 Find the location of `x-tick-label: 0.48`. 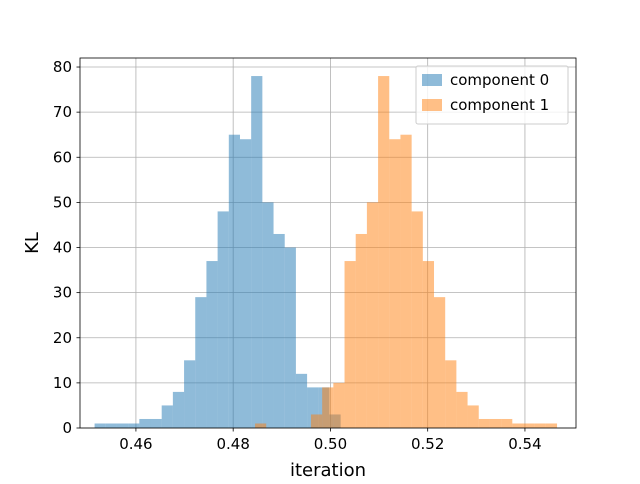

x-tick-label: 0.48 is located at coordinates (232, 444).